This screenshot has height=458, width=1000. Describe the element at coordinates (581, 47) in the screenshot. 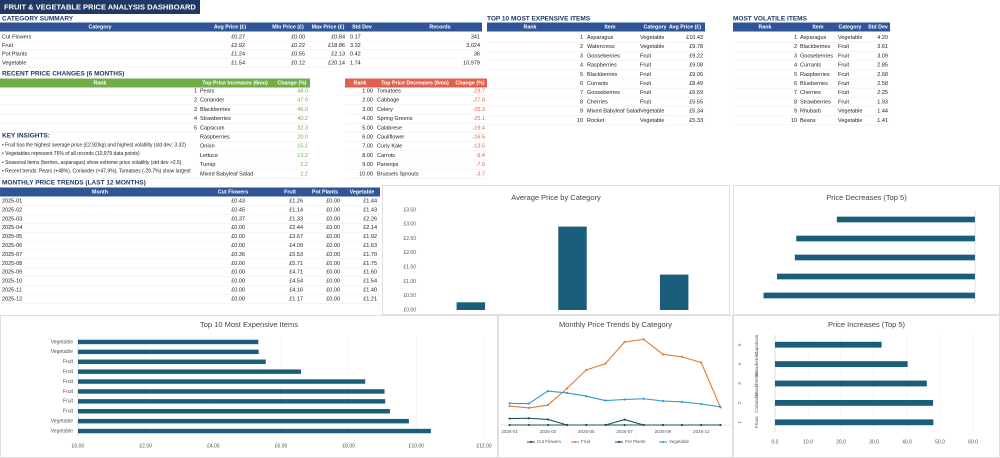

I see `table-cell: 2` at that location.